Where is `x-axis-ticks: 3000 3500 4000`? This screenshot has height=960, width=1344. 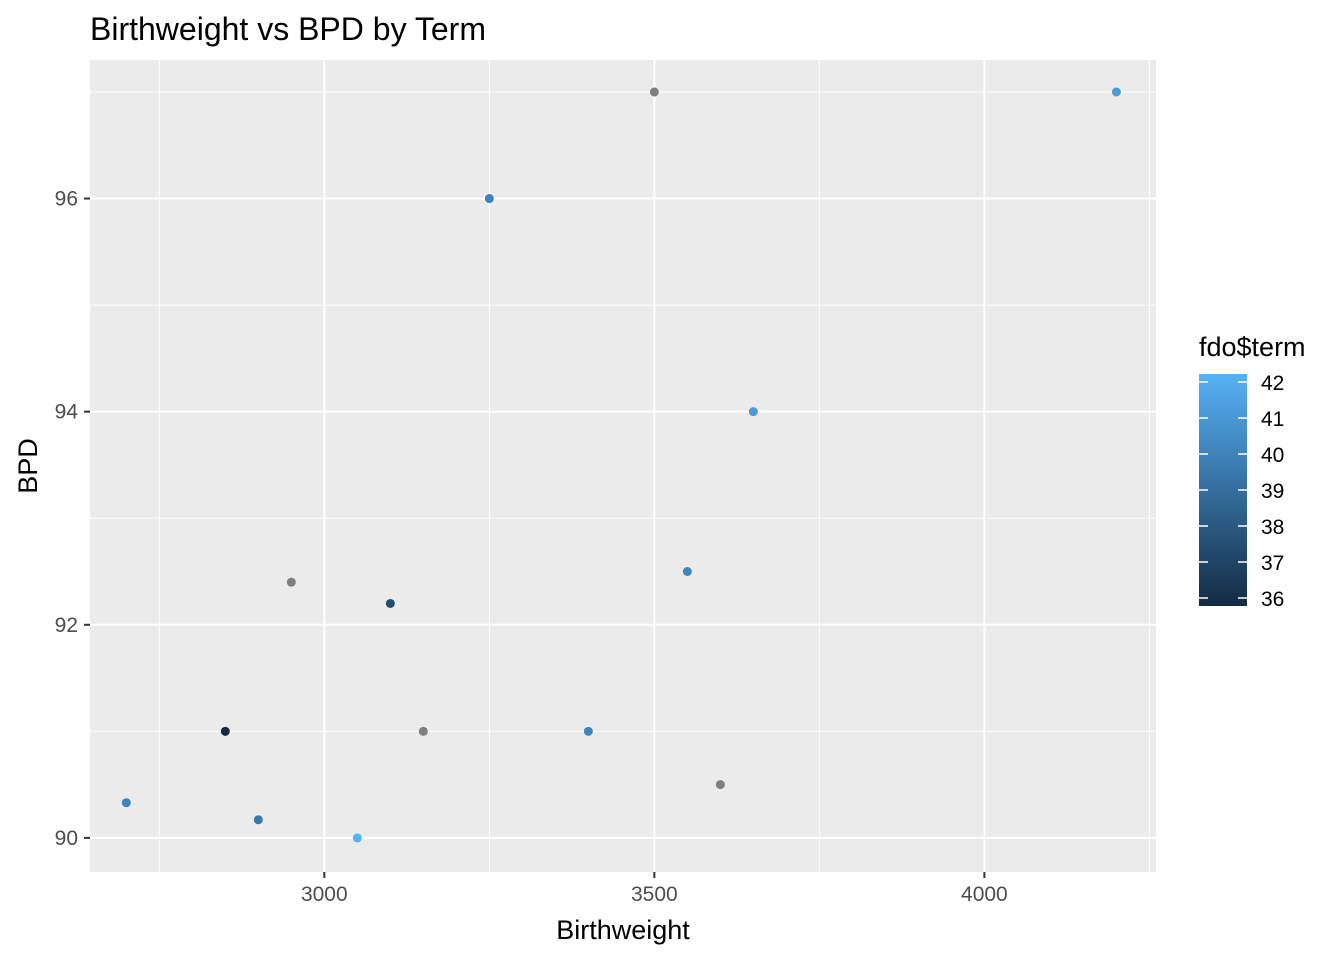 x-axis-ticks: 3000 3500 4000 is located at coordinates (654, 889).